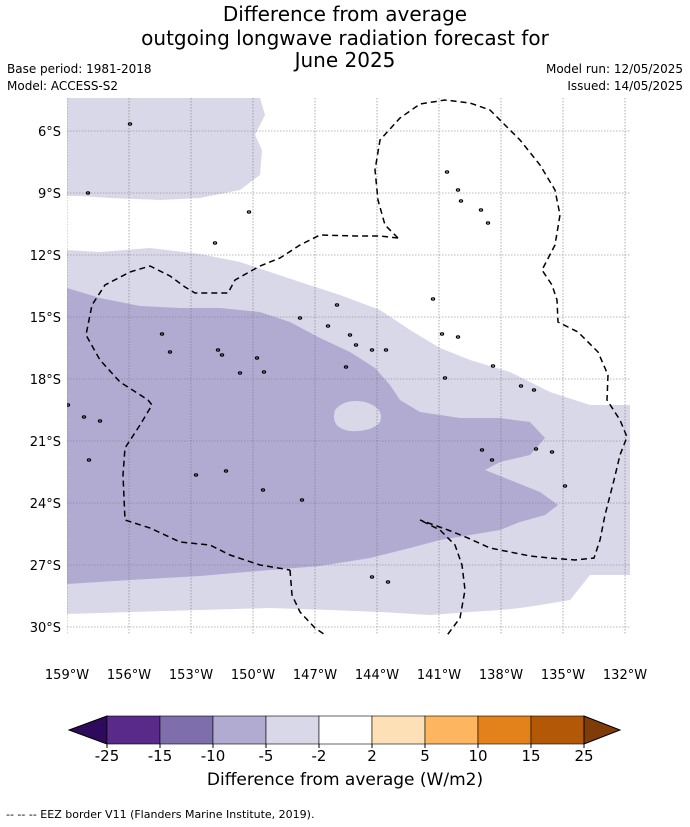 The width and height of the screenshot is (690, 827). Describe the element at coordinates (377, 675) in the screenshot. I see `longitude-label: 144°W` at that location.